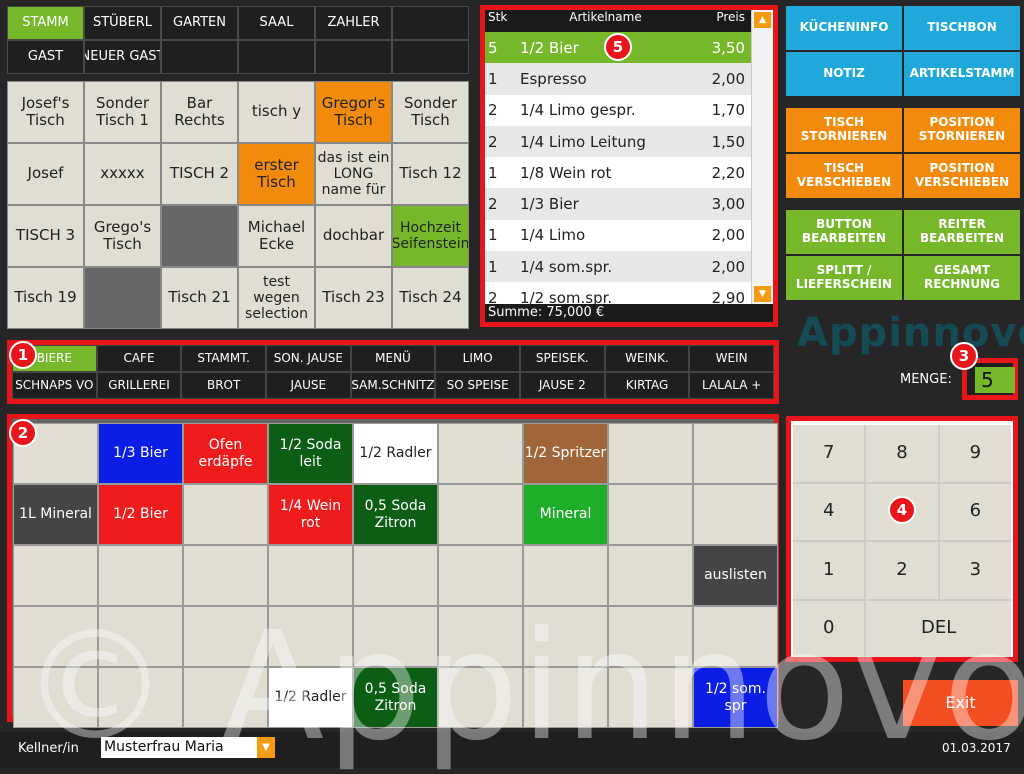 The width and height of the screenshot is (1024, 774). I want to click on category-tab: SPEISEK., so click(562, 358).